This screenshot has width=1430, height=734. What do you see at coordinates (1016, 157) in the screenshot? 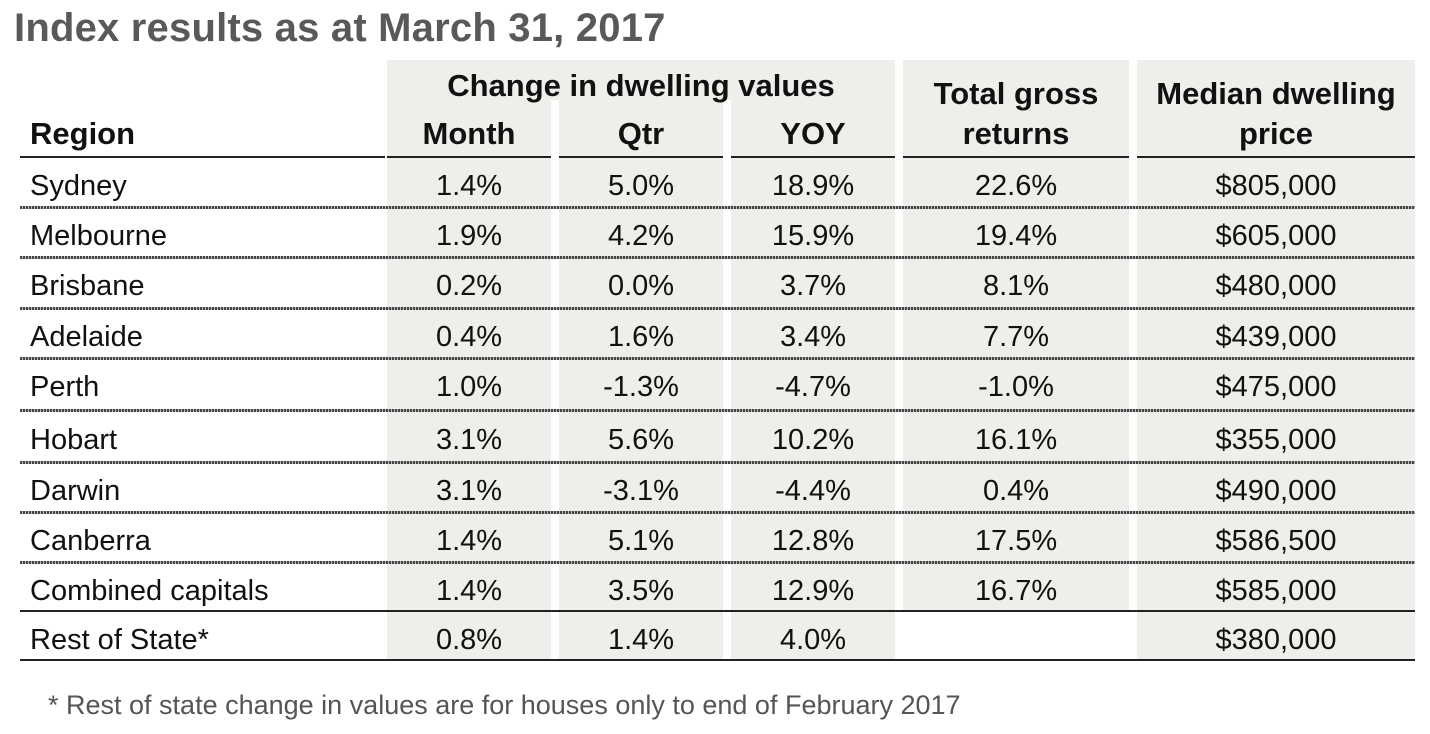
I see `header-rule-total` at bounding box center [1016, 157].